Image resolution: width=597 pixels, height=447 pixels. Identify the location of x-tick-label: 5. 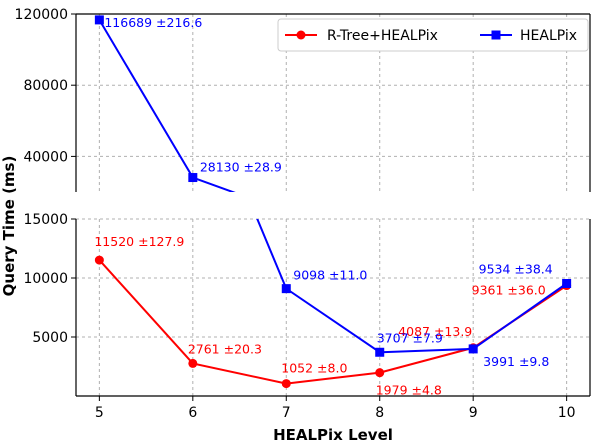
(99, 413).